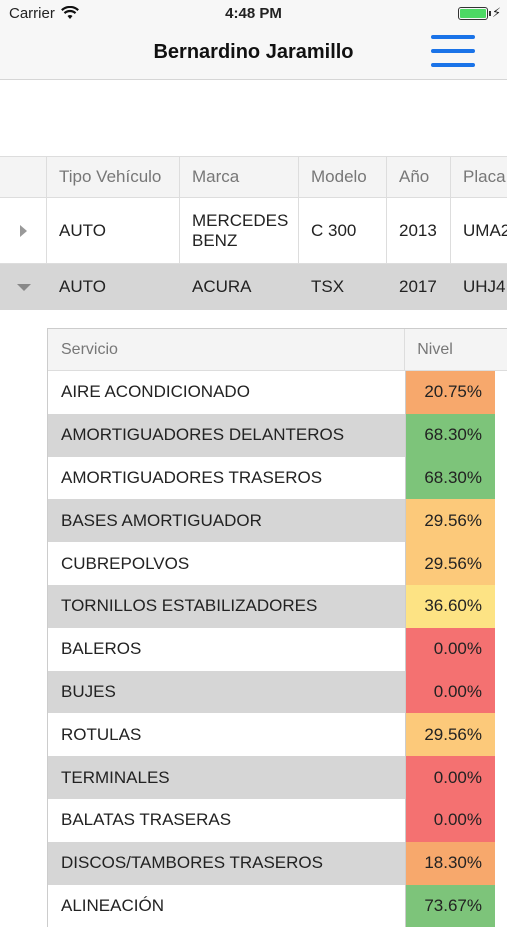 The height and width of the screenshot is (927, 507). What do you see at coordinates (23, 177) in the screenshot?
I see `expander-column-header` at bounding box center [23, 177].